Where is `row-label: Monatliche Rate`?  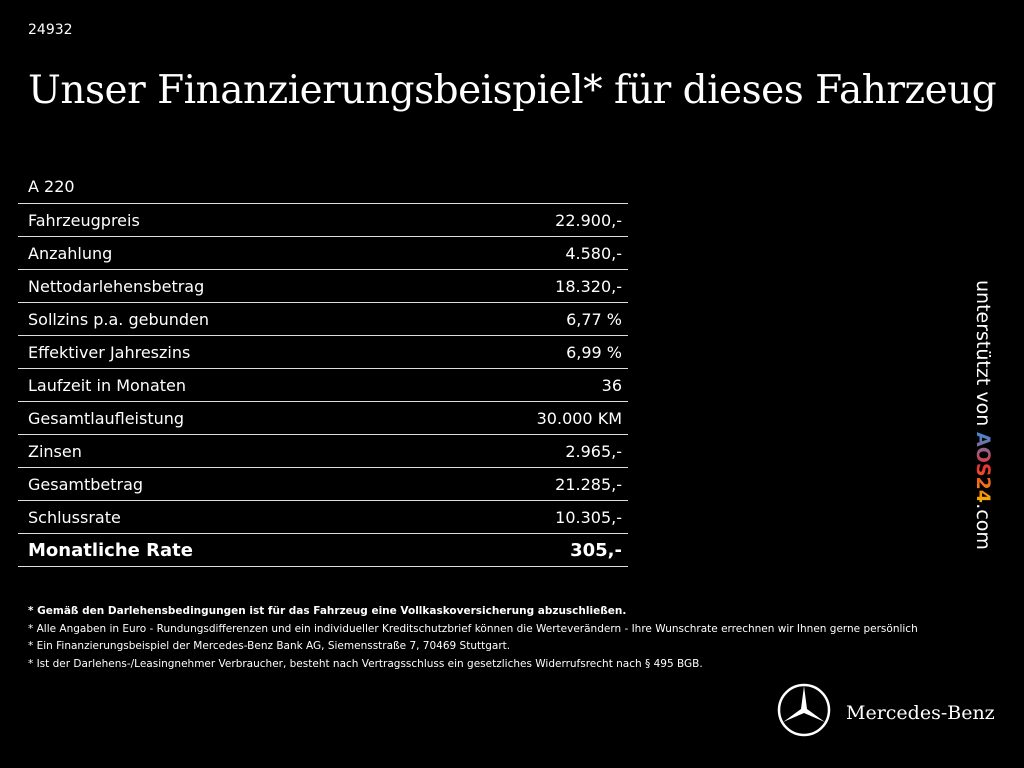 row-label: Monatliche Rate is located at coordinates (110, 550).